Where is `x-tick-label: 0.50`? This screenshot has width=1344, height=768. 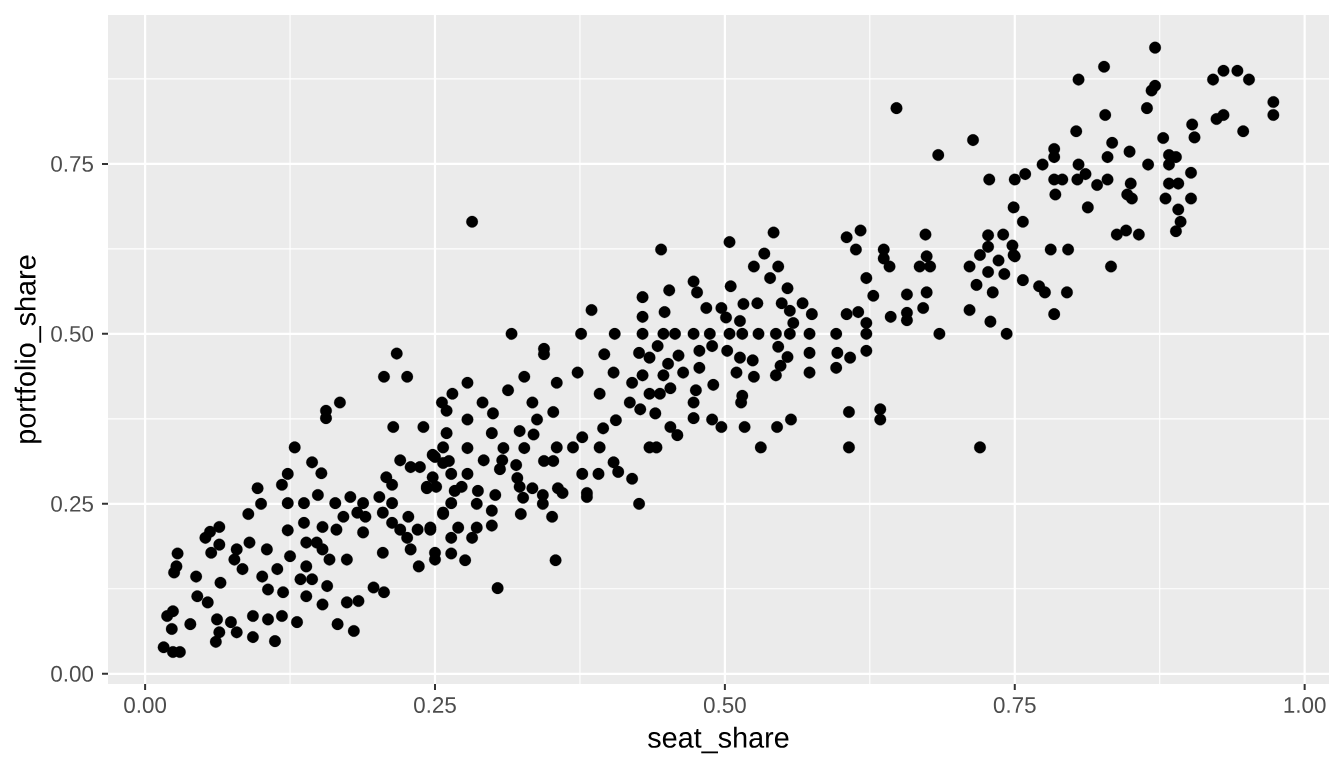 x-tick-label: 0.50 is located at coordinates (724, 705).